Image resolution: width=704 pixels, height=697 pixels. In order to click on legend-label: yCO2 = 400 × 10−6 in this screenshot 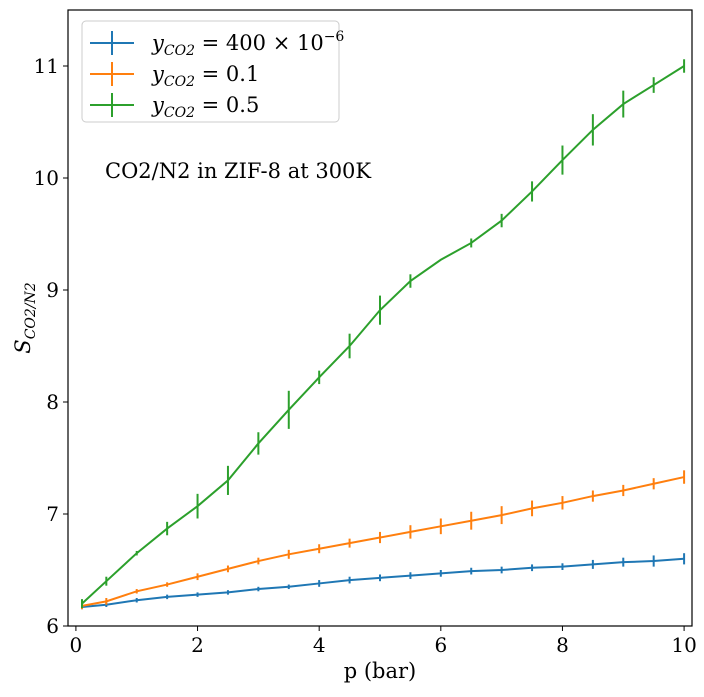, I will do `click(247, 44)`.